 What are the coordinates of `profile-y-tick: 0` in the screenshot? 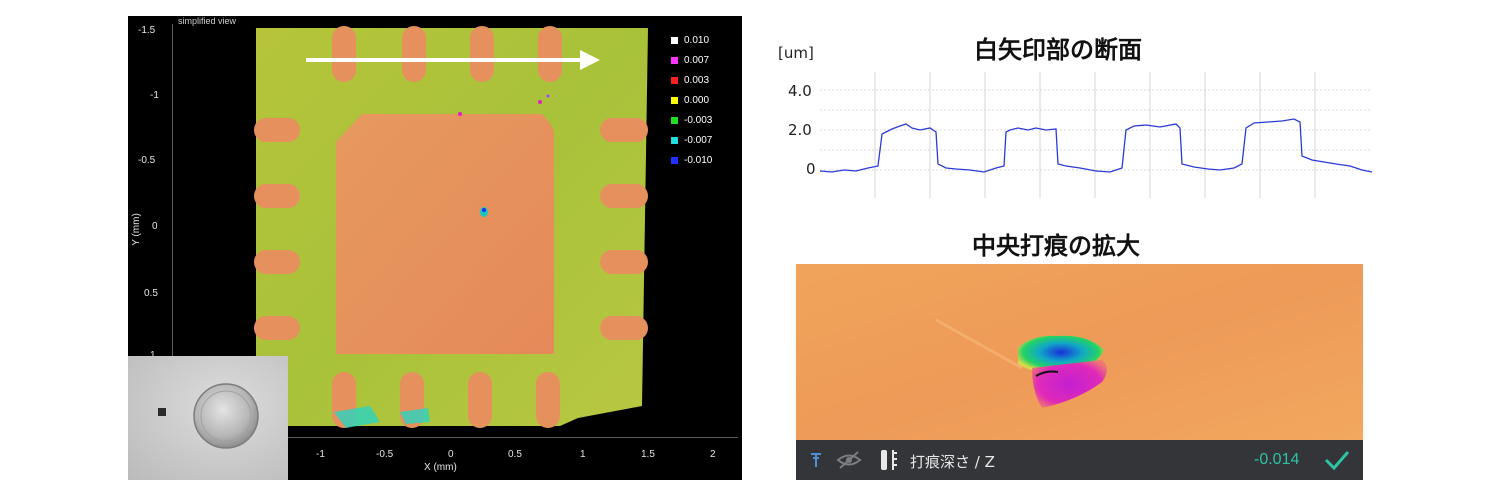 It's located at (811, 169).